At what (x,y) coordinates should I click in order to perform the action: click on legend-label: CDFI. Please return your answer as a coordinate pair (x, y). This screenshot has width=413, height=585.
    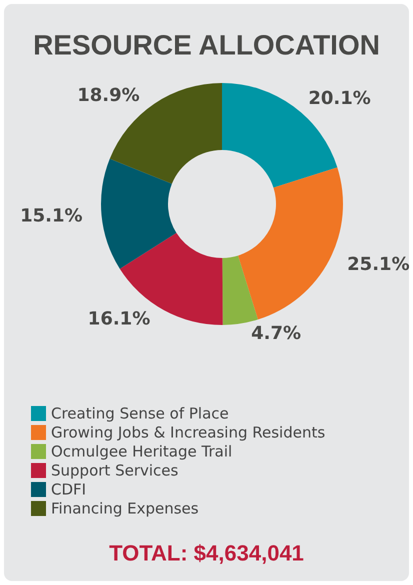
    Looking at the image, I should click on (68, 489).